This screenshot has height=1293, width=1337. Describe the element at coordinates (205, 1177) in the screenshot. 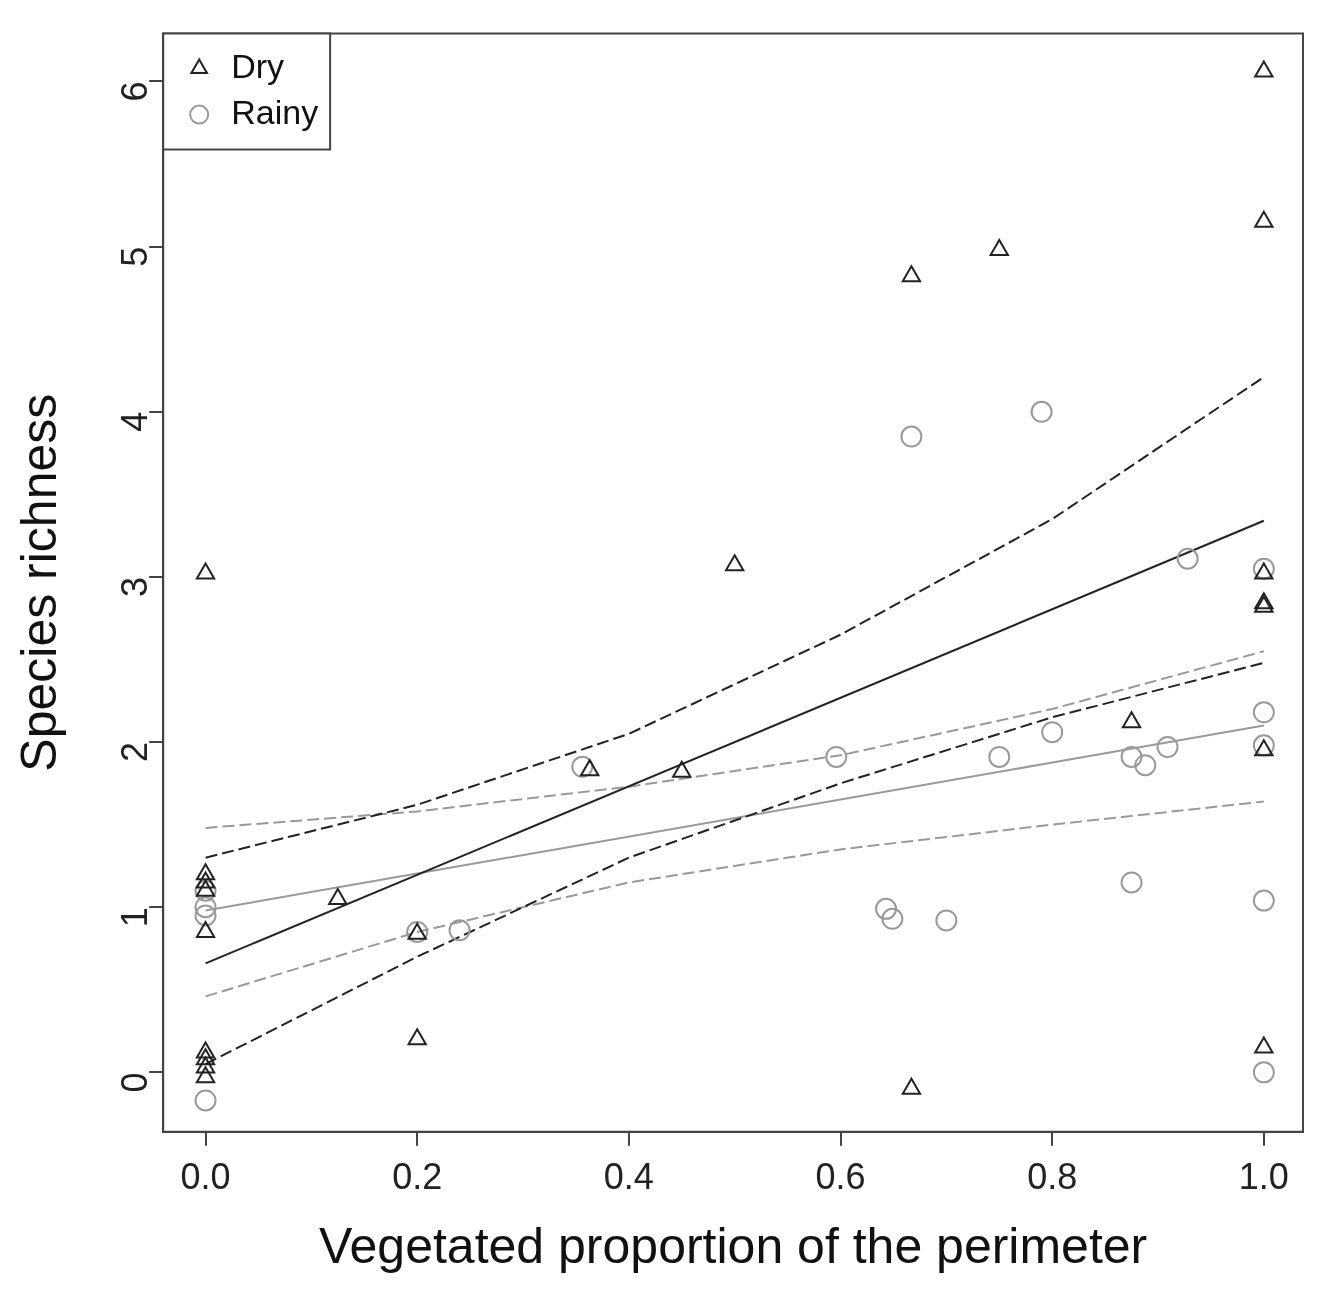

I see `x-tick-label: 0.0` at that location.